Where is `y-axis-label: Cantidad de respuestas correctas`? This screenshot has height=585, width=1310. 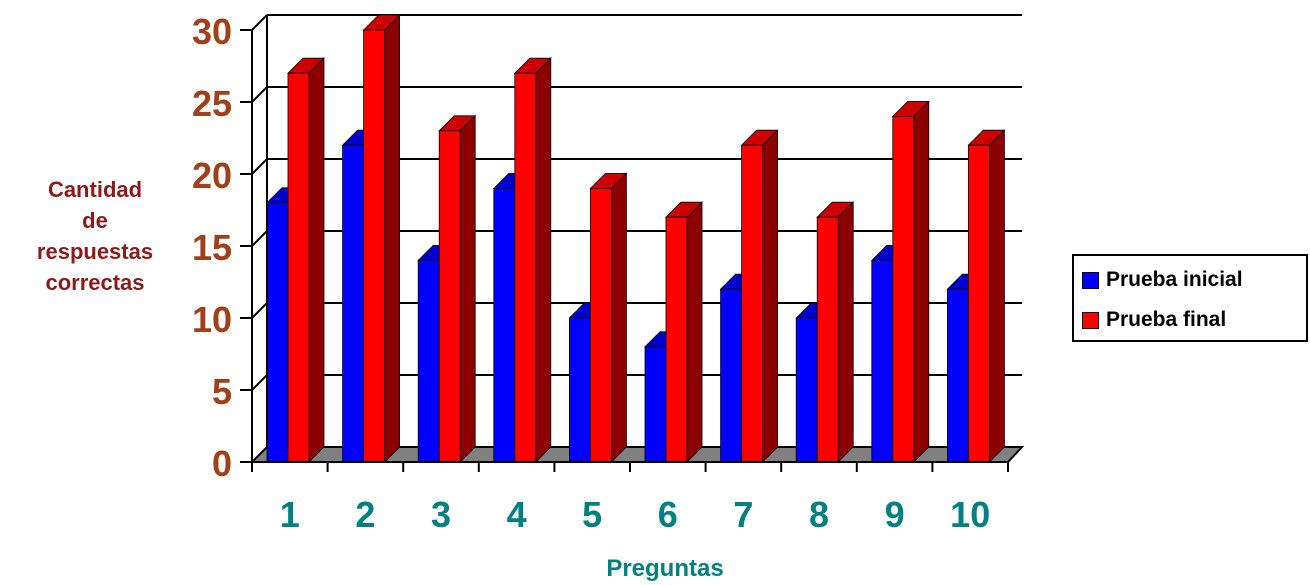 y-axis-label: Cantidad de respuestas correctas is located at coordinates (95, 236).